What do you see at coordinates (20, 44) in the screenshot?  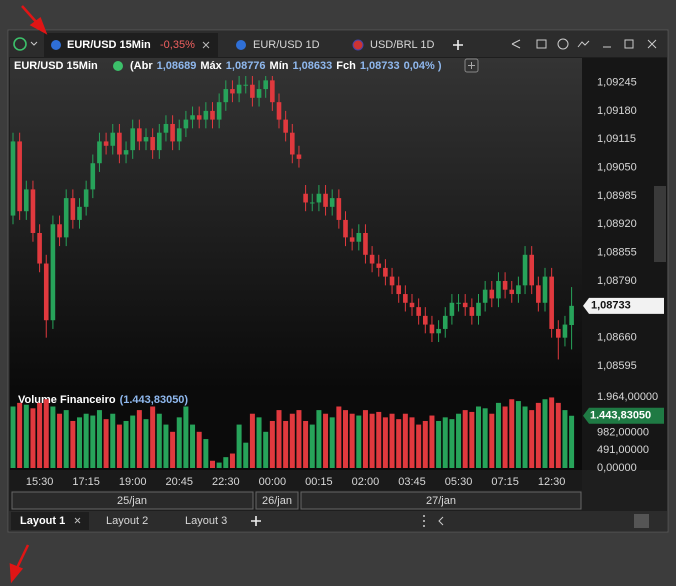 I see `clock-icon` at bounding box center [20, 44].